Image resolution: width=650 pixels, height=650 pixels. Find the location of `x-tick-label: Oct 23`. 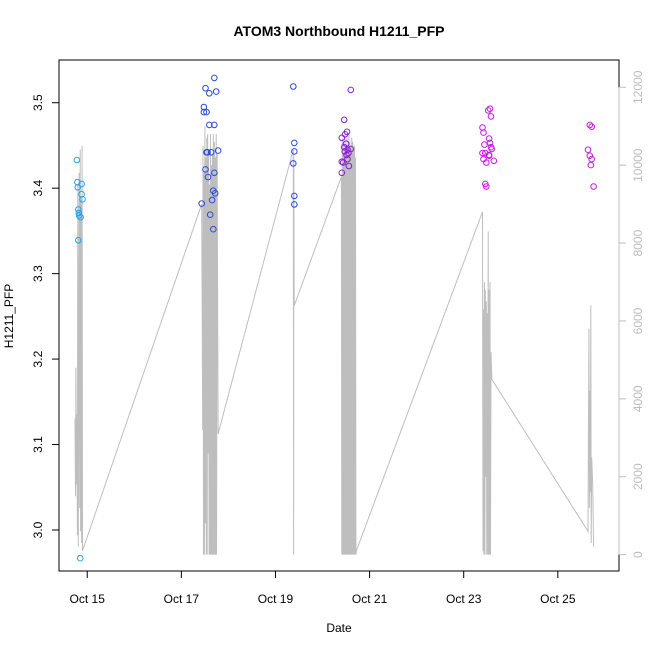

x-tick-label: Oct 23 is located at coordinates (464, 599).